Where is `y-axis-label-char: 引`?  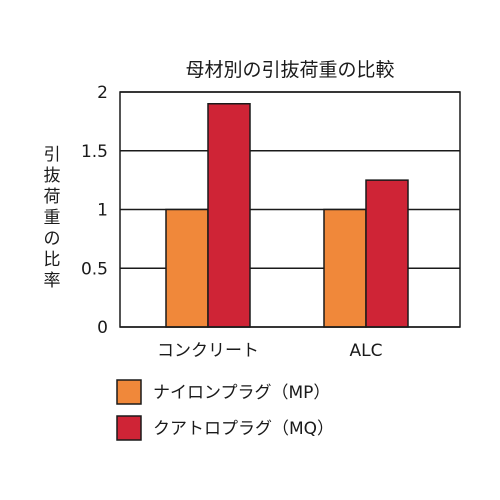
y-axis-label-char: 引 is located at coordinates (52, 155).